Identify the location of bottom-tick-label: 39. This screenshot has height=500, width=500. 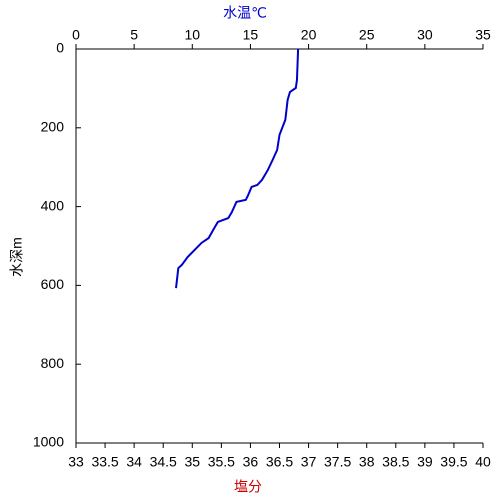
(425, 462).